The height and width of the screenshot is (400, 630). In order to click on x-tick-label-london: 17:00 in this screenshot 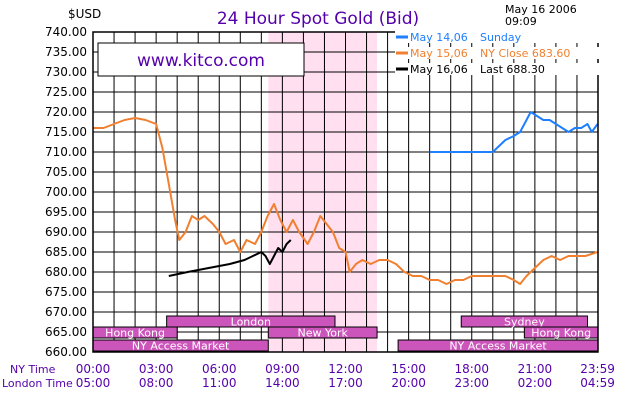, I will do `click(345, 383)`.